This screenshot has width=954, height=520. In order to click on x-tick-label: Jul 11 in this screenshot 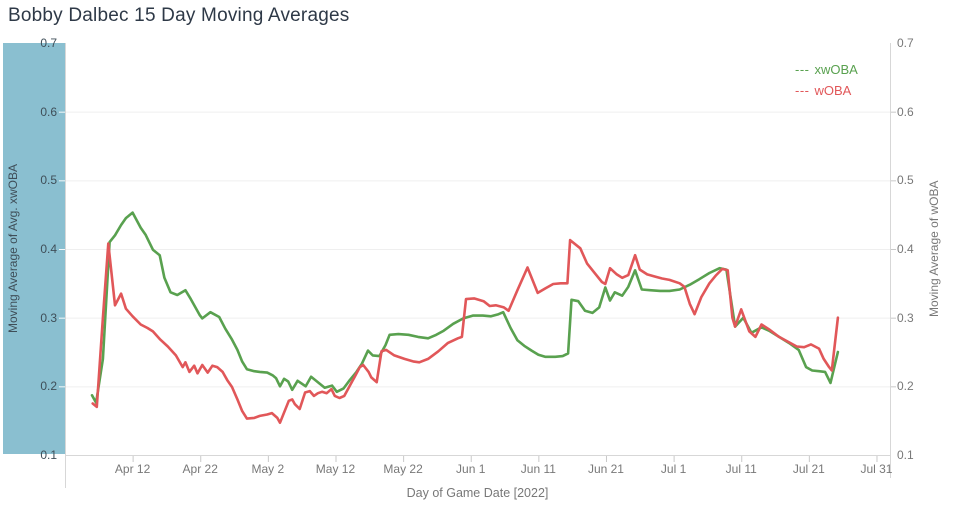, I will do `click(741, 469)`.